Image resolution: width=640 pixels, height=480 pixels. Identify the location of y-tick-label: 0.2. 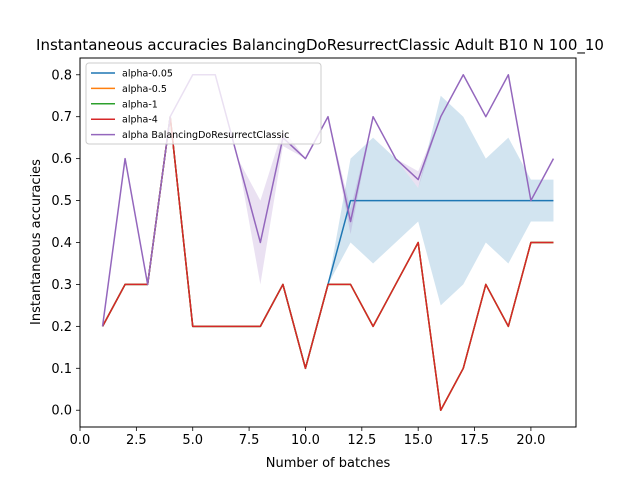
(61, 327).